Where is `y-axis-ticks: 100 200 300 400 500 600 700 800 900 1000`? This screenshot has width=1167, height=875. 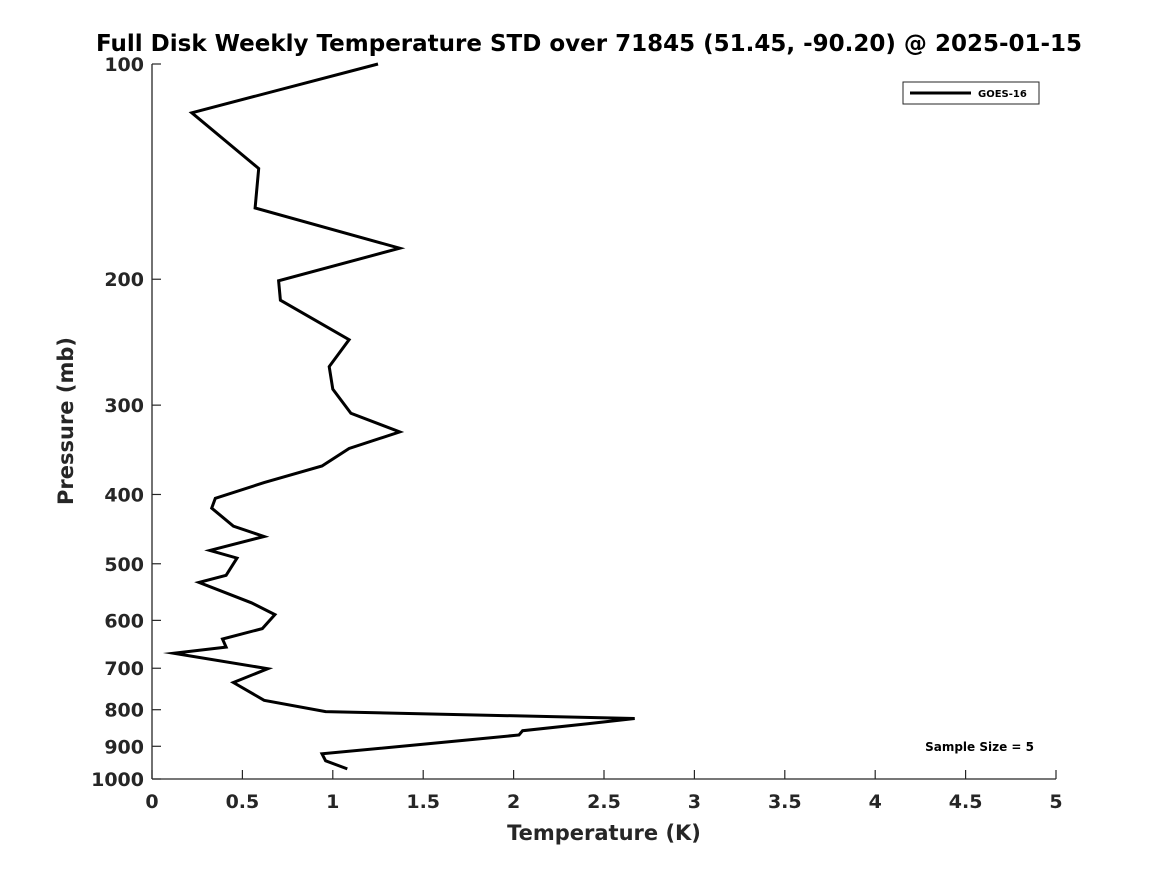
y-axis-ticks: 100 200 300 400 500 600 700 800 900 1000 is located at coordinates (126, 422).